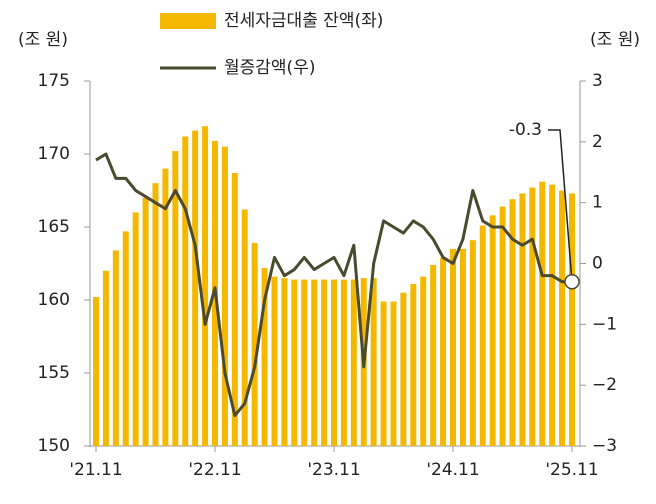  I want to click on y-tick-label: 165, so click(54, 227).